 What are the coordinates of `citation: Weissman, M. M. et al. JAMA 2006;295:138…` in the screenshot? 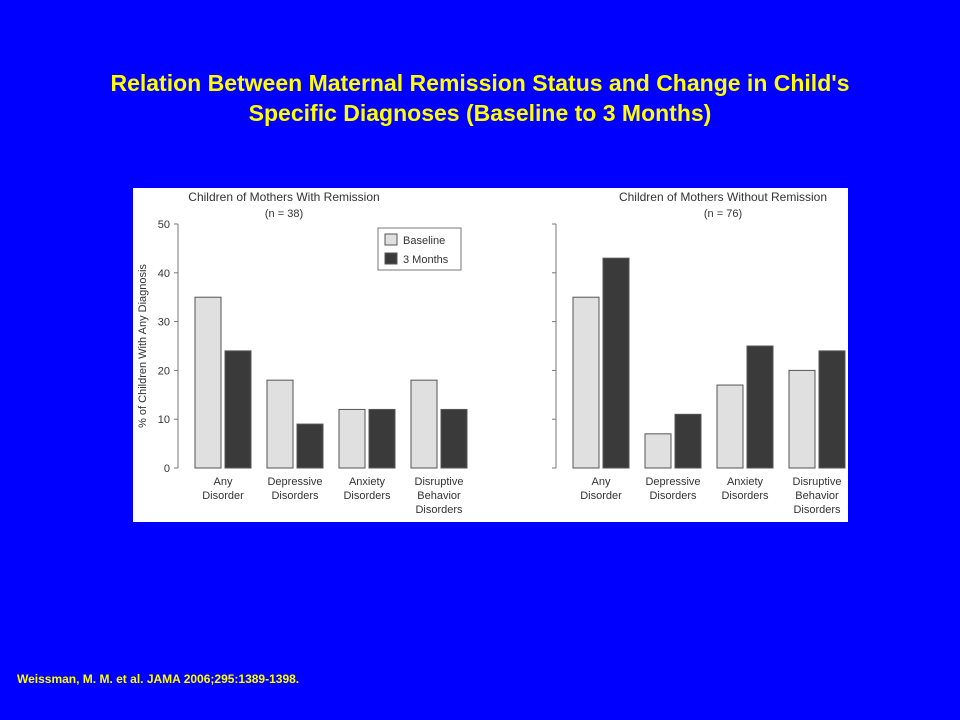 It's located at (158, 679).